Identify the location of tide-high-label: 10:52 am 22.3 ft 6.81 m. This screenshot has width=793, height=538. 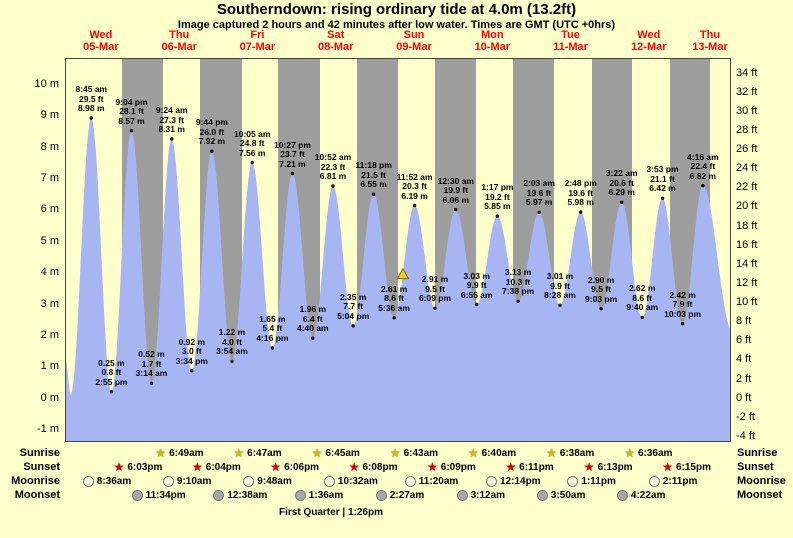
(333, 166).